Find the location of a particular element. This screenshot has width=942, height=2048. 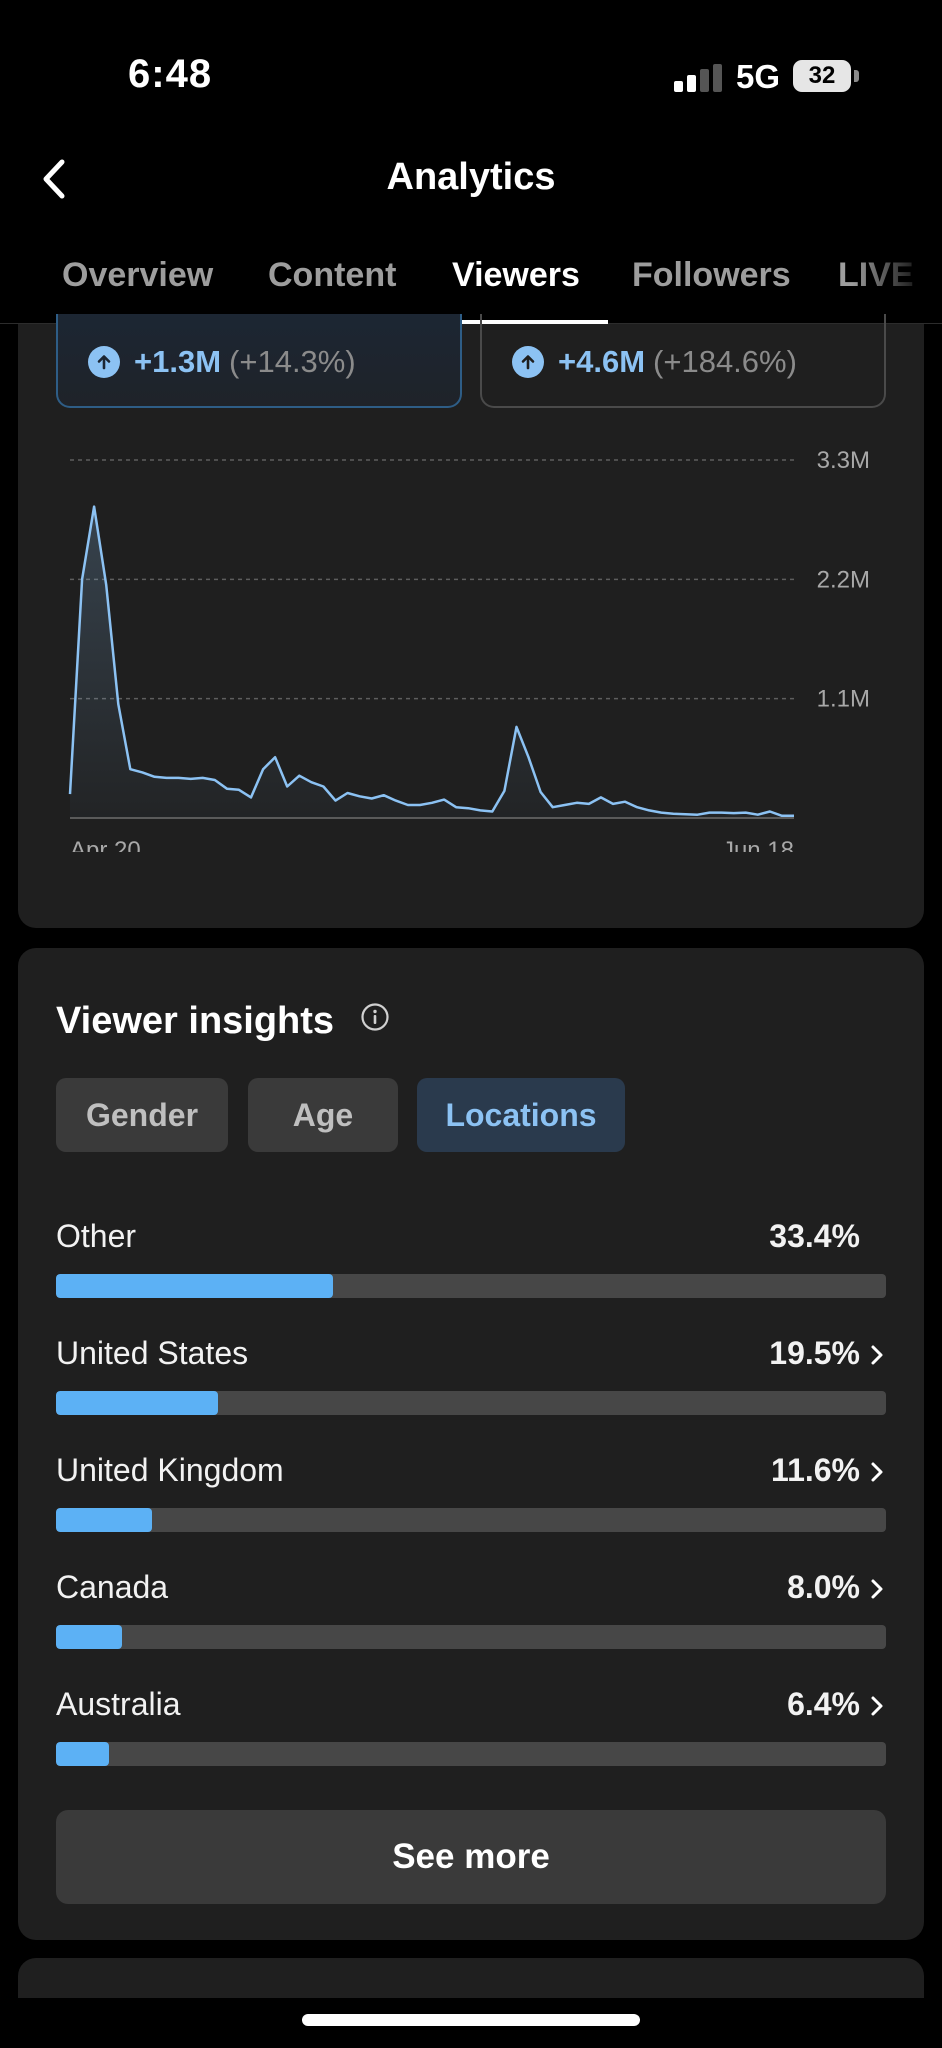

location-name: United States is located at coordinates (152, 1353).